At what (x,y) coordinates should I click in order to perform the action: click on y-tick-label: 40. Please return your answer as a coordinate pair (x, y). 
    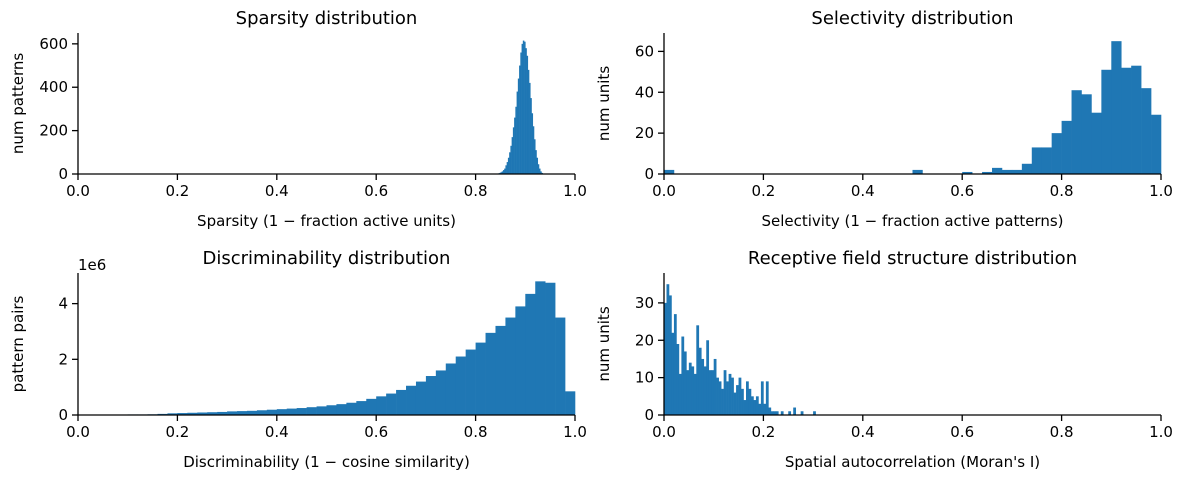
    Looking at the image, I should click on (644, 92).